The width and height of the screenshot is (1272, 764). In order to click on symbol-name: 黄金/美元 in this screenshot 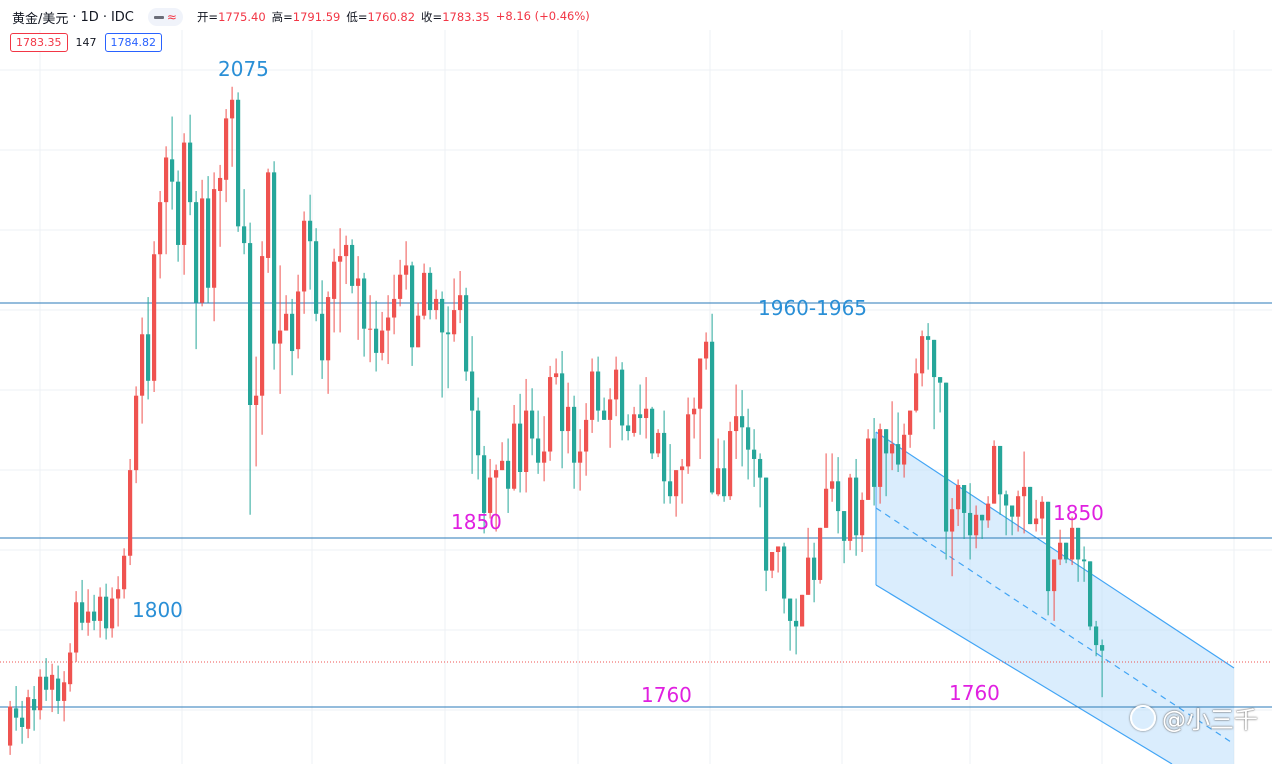, I will do `click(40, 19)`.